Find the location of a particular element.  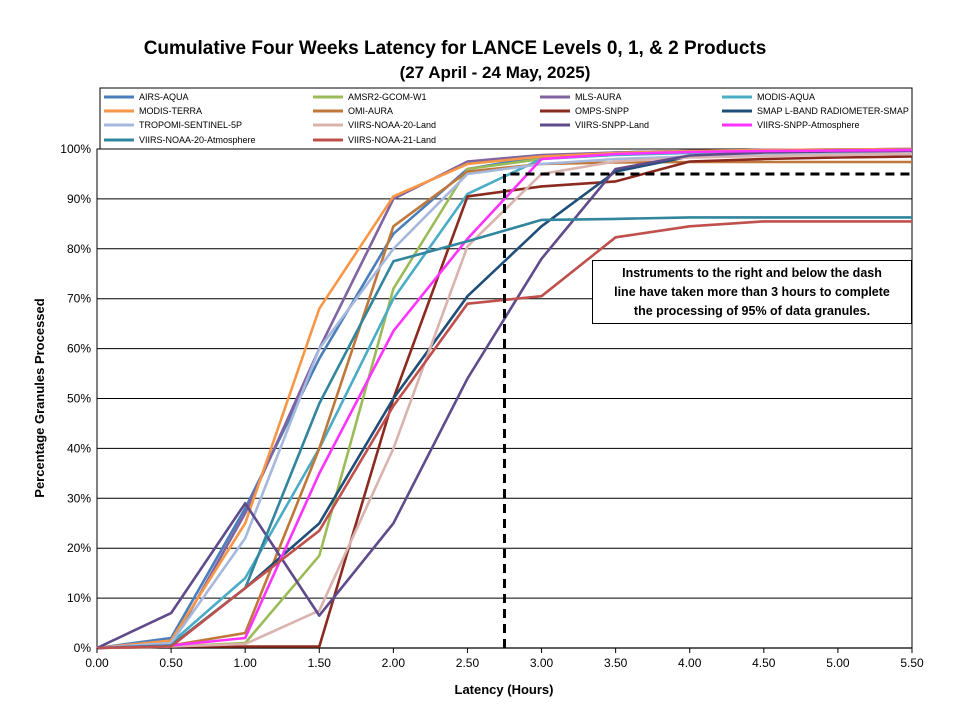

x-tick-label: 5.50 is located at coordinates (912, 663).